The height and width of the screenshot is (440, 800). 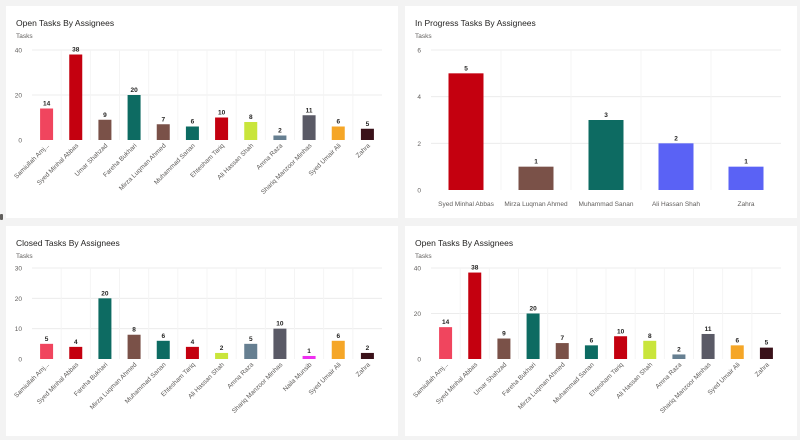 I want to click on data-label: 8, so click(x=251, y=117).